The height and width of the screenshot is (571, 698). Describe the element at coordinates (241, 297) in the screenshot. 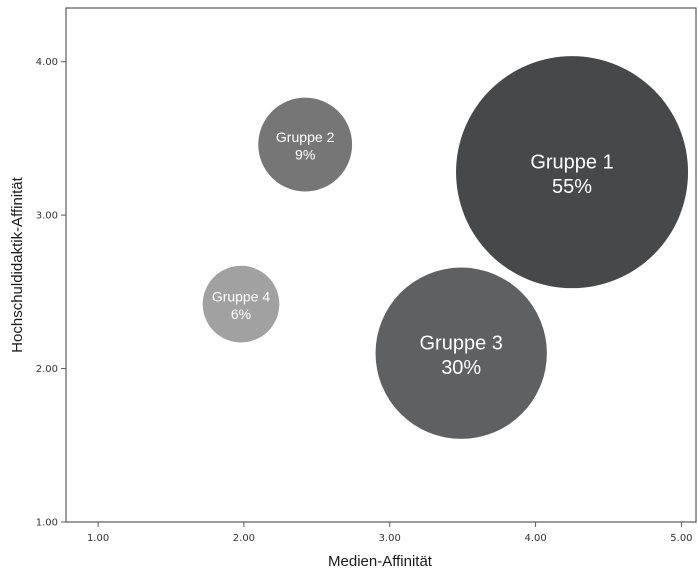

I see `bubble-label: Gruppe 4` at that location.